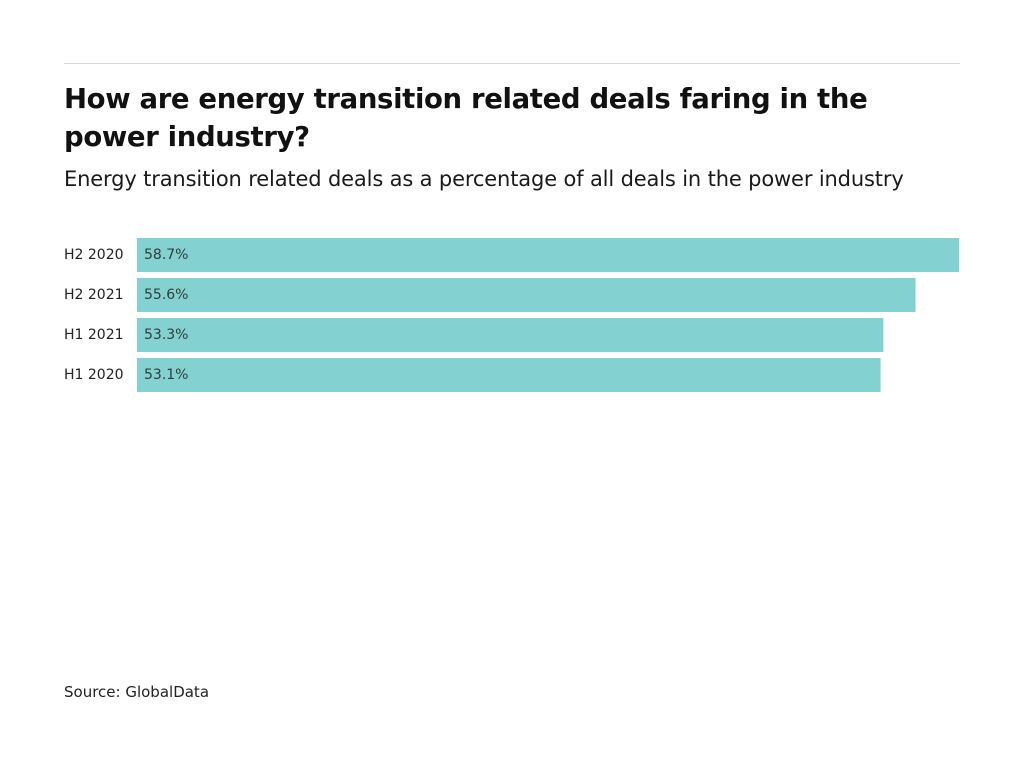  Describe the element at coordinates (510, 335) in the screenshot. I see `bar-h1-2021` at that location.